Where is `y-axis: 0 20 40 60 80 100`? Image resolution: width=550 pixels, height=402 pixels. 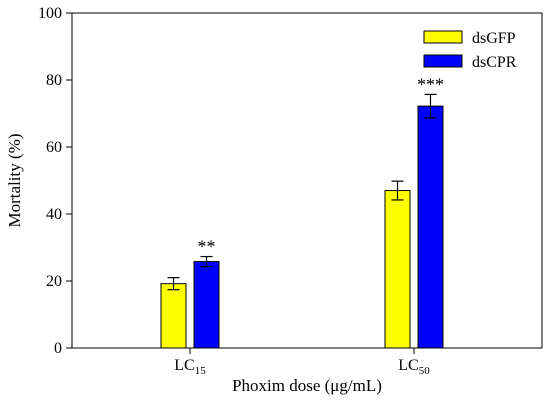
y-axis: 0 20 40 60 80 100 is located at coordinates (55, 181).